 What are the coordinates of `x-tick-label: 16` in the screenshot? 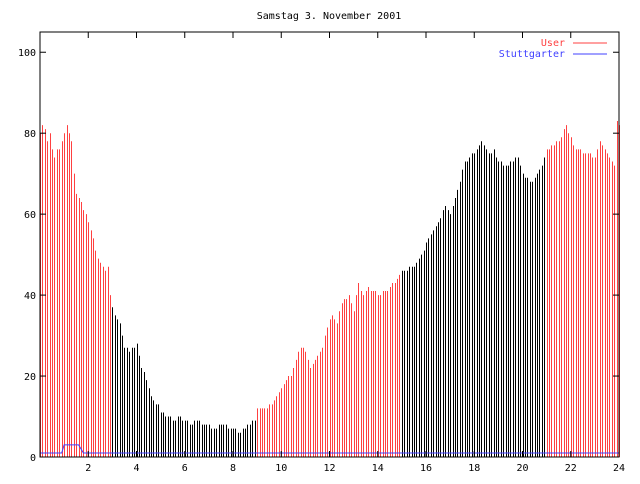 It's located at (426, 468).